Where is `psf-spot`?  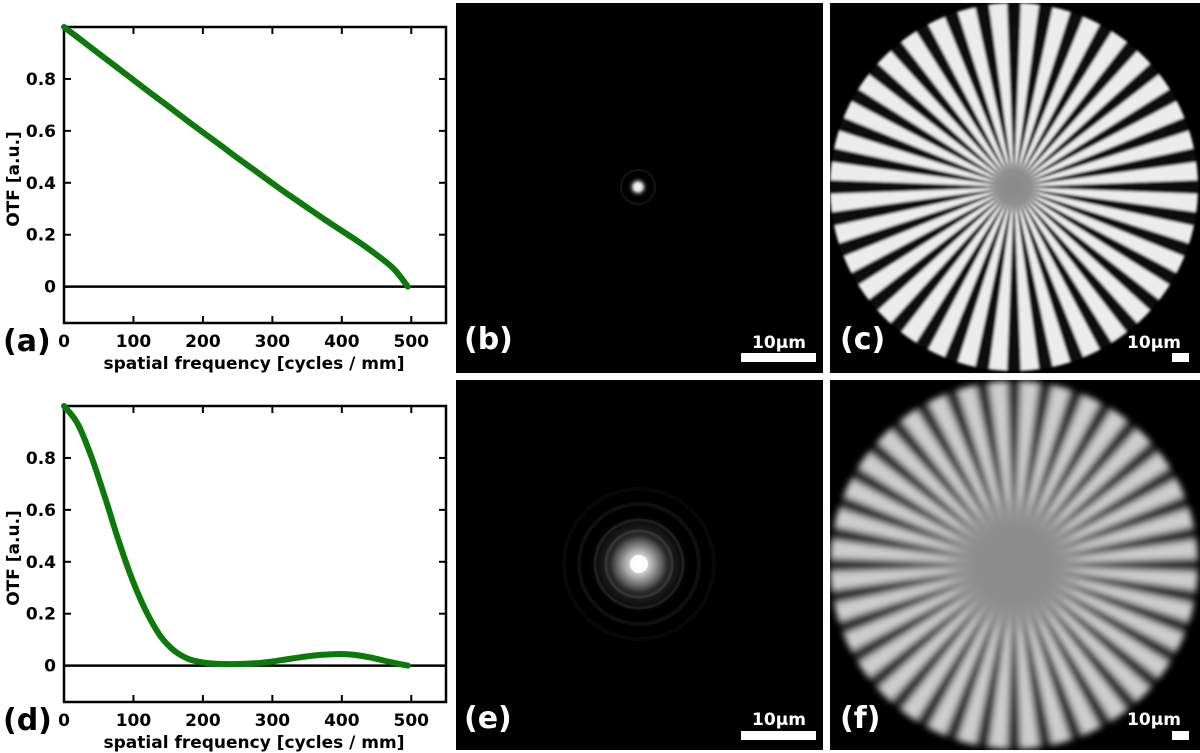
psf-spot is located at coordinates (638, 187).